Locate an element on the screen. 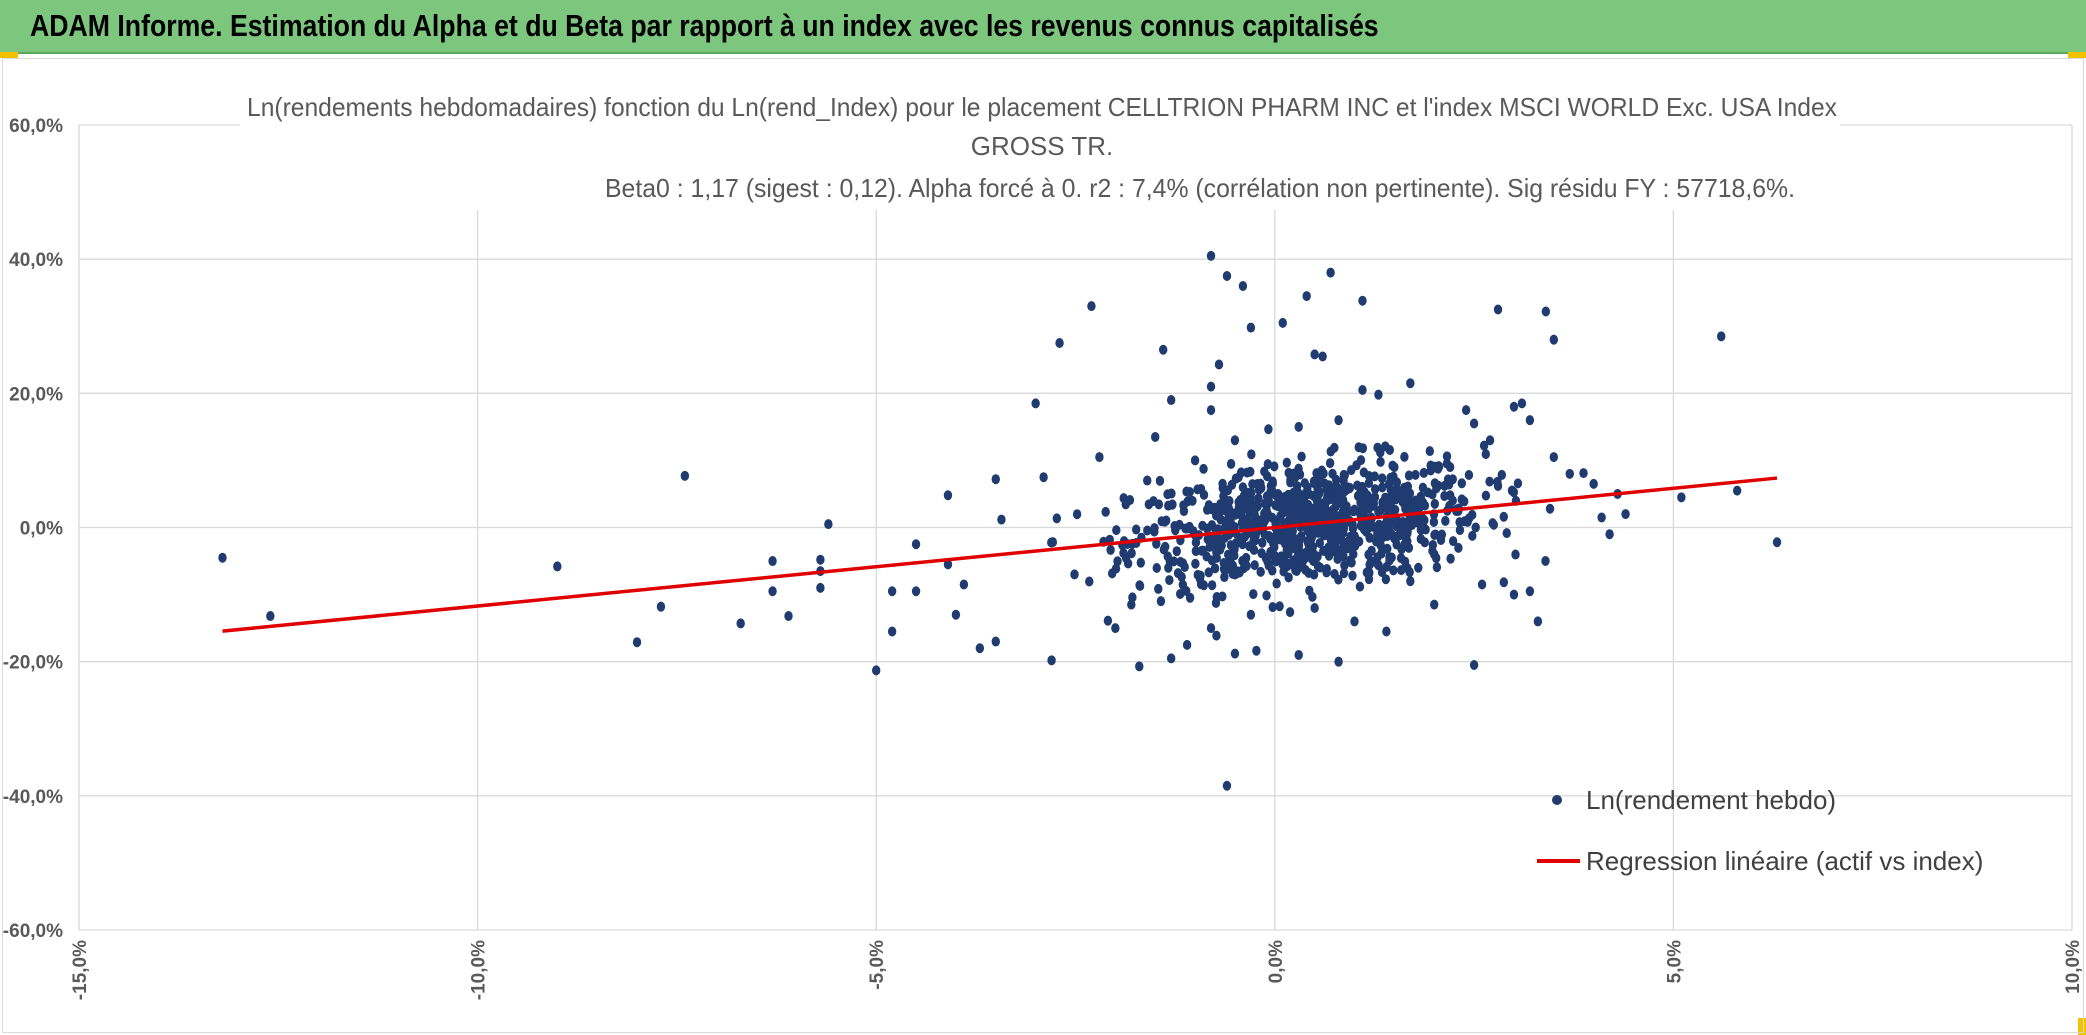 The image size is (2086, 1035). x-tick-label: 5,0% is located at coordinates (1674, 961).